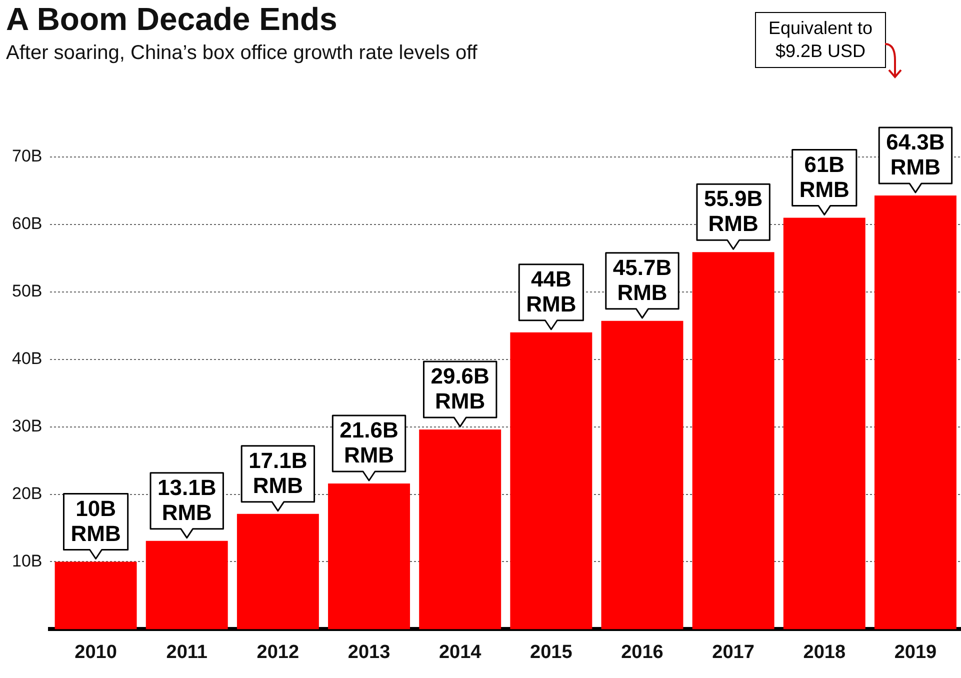  What do you see at coordinates (369, 652) in the screenshot?
I see `x-tick-label: 2013` at bounding box center [369, 652].